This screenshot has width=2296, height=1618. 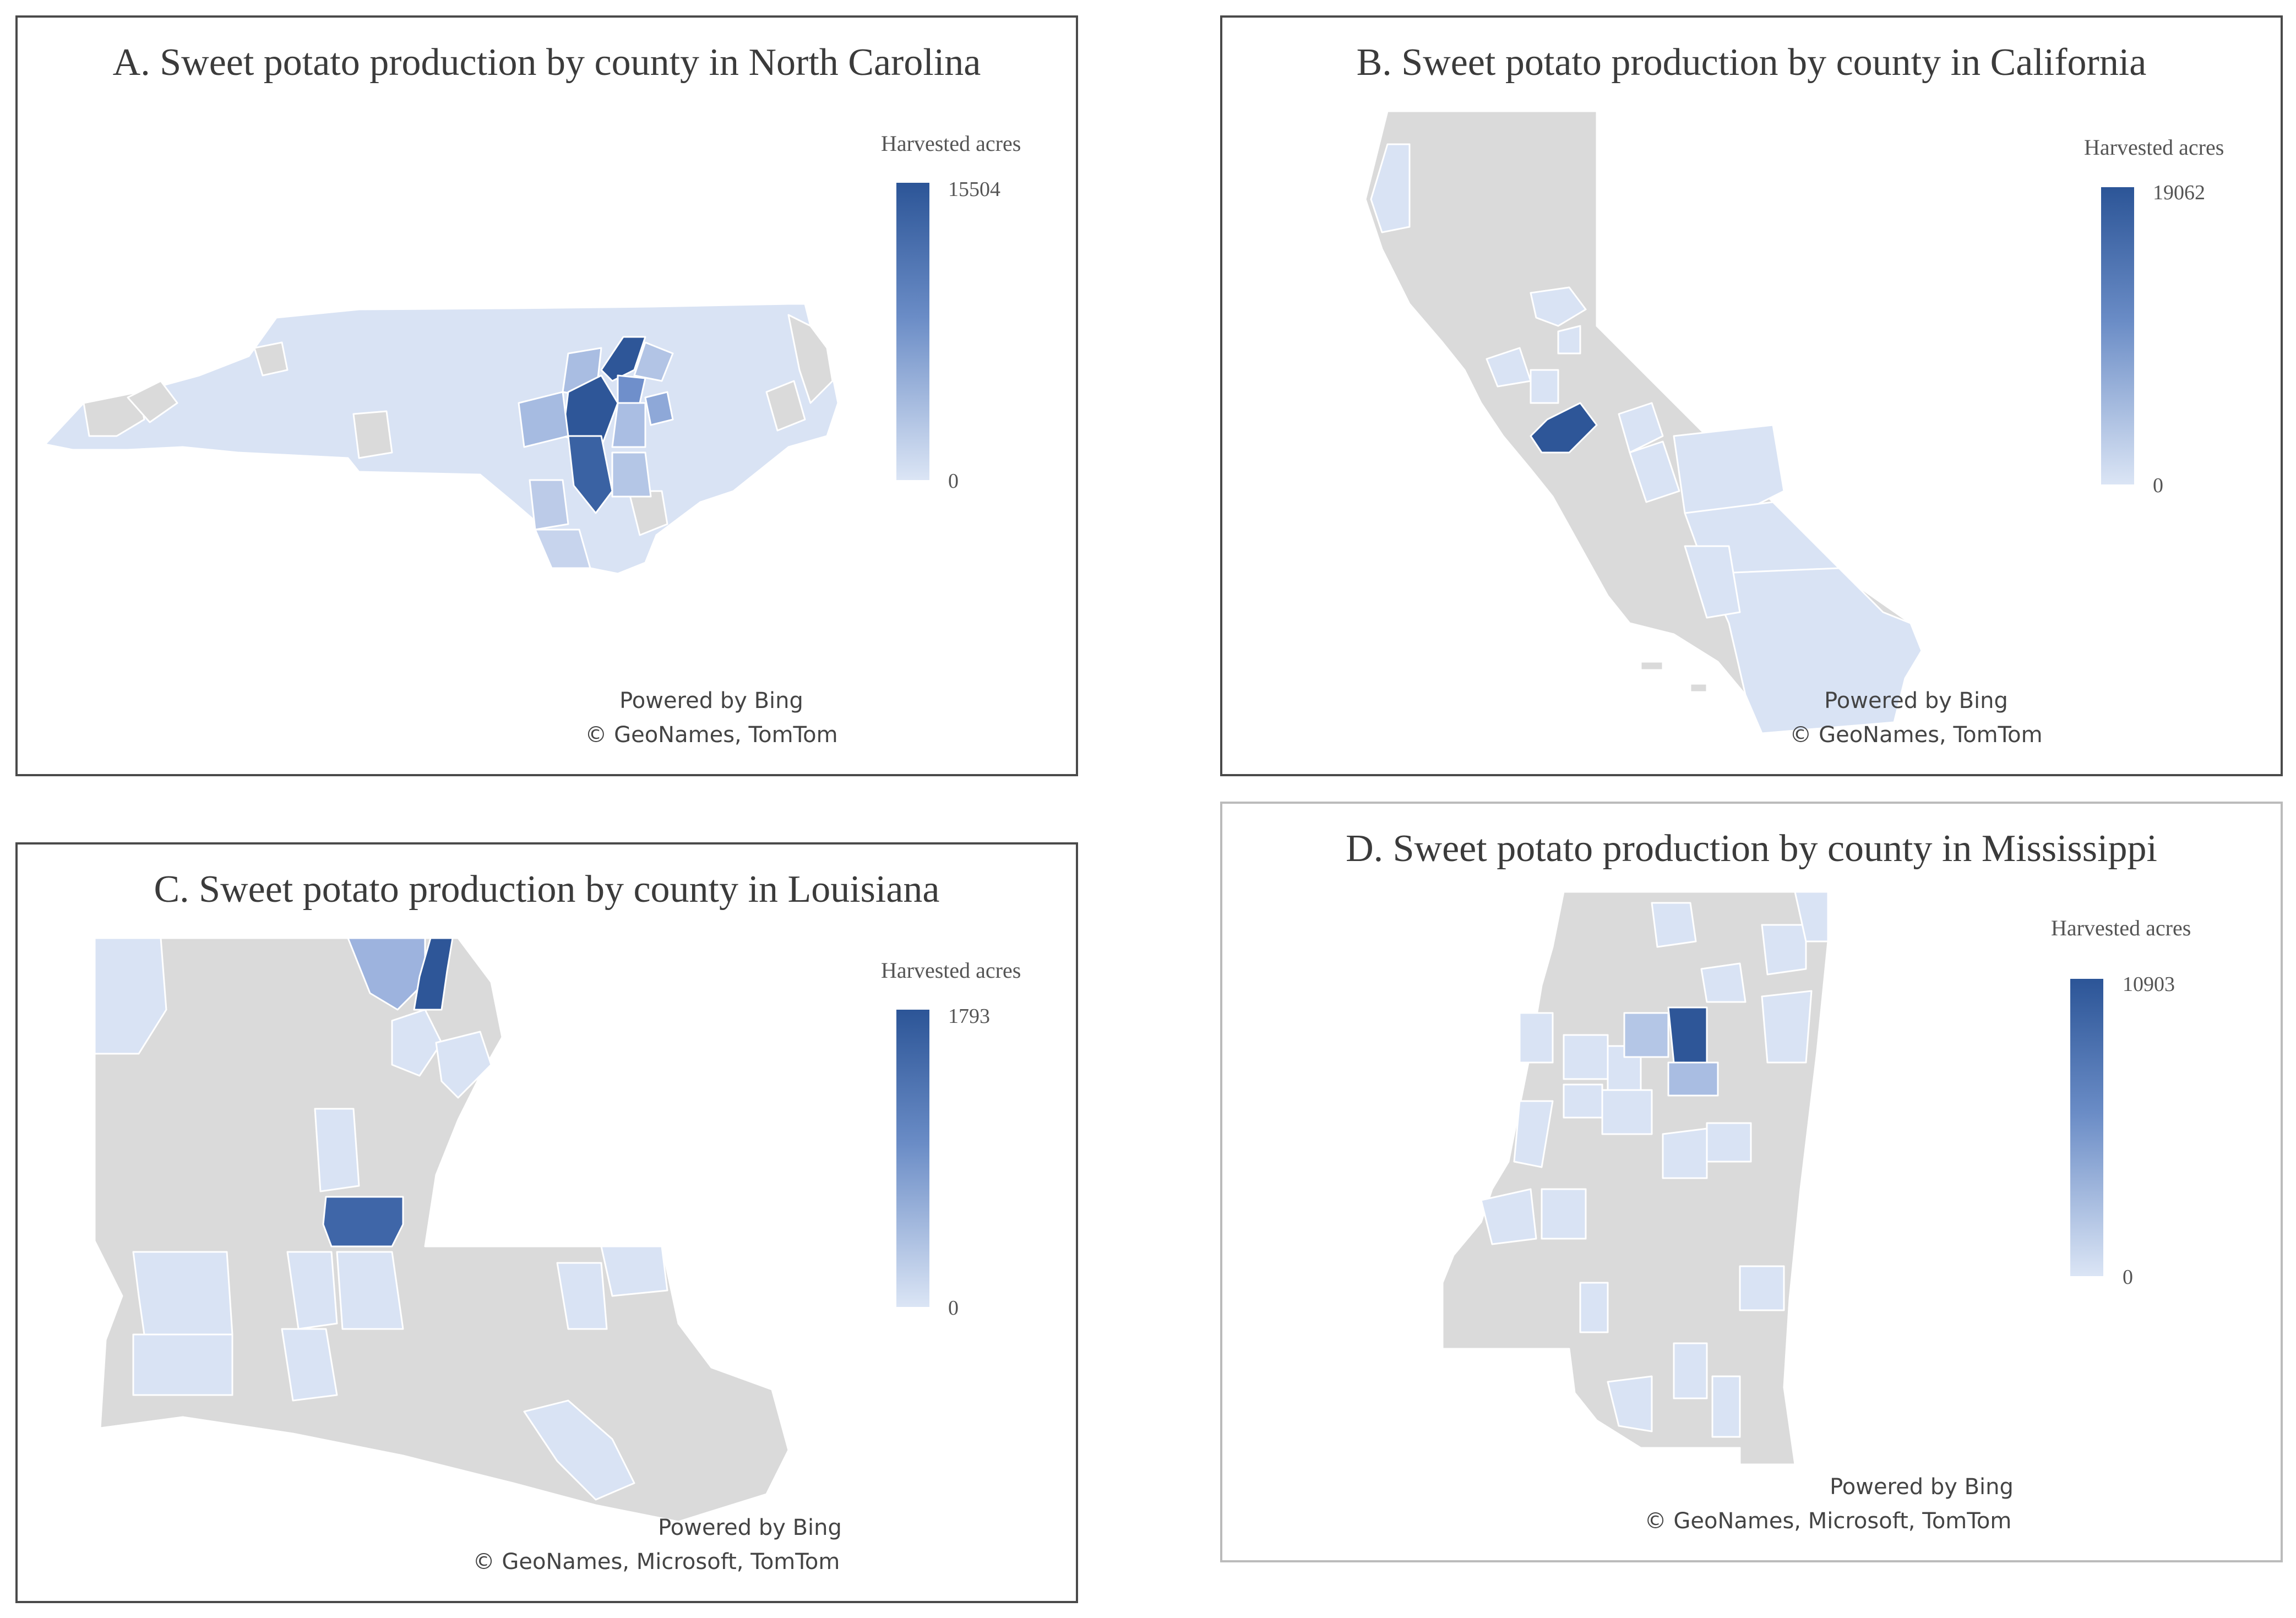 I want to click on state-outline-louisiana, so click(x=442, y=1230).